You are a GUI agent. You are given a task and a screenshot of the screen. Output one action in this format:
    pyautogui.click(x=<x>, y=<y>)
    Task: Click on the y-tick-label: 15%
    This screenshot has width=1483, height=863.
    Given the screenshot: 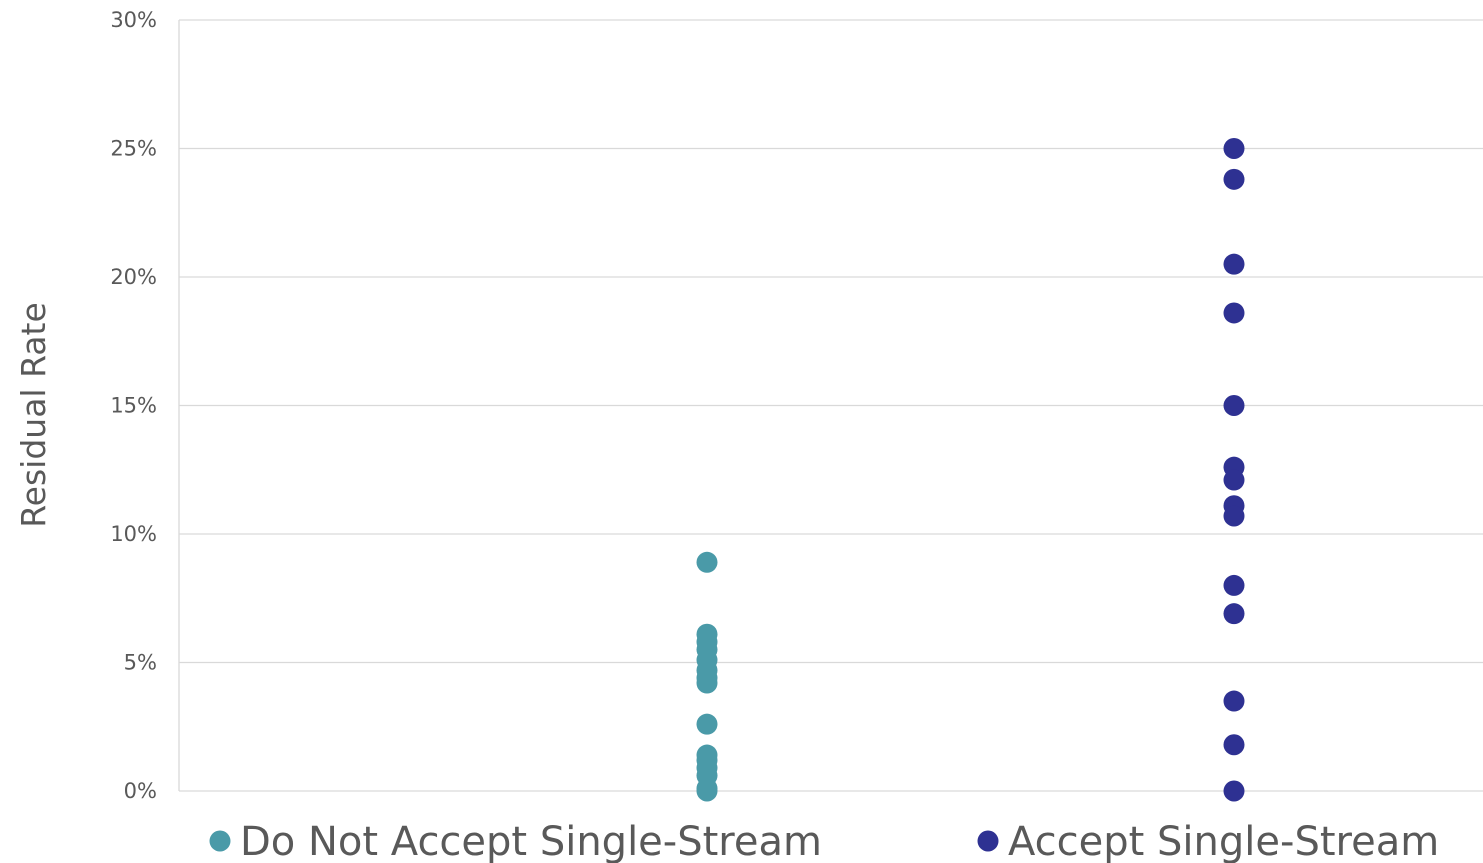 What is the action you would take?
    pyautogui.click(x=133, y=406)
    